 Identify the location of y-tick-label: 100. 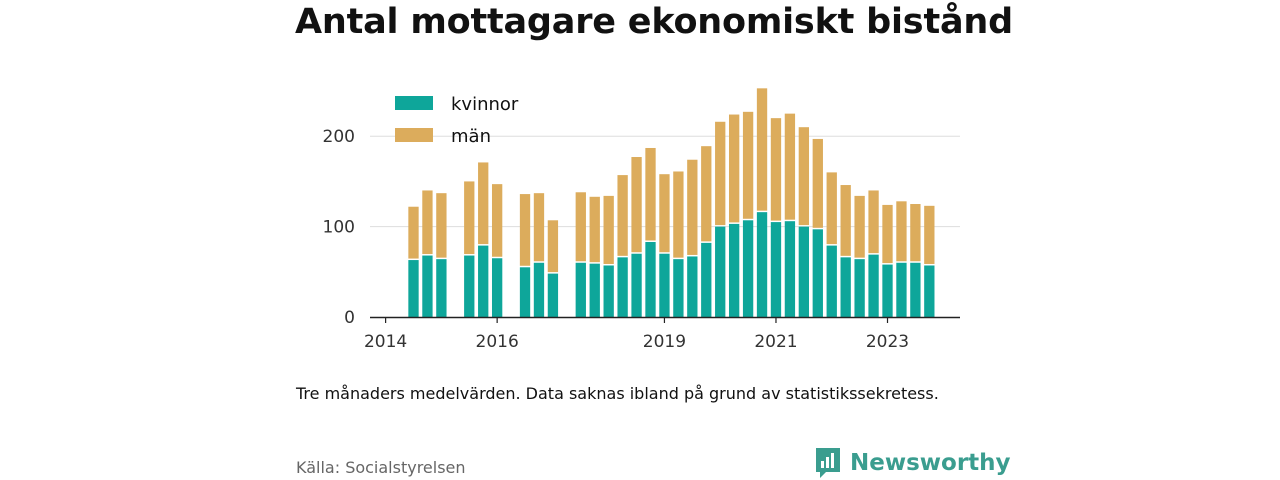
(339, 228).